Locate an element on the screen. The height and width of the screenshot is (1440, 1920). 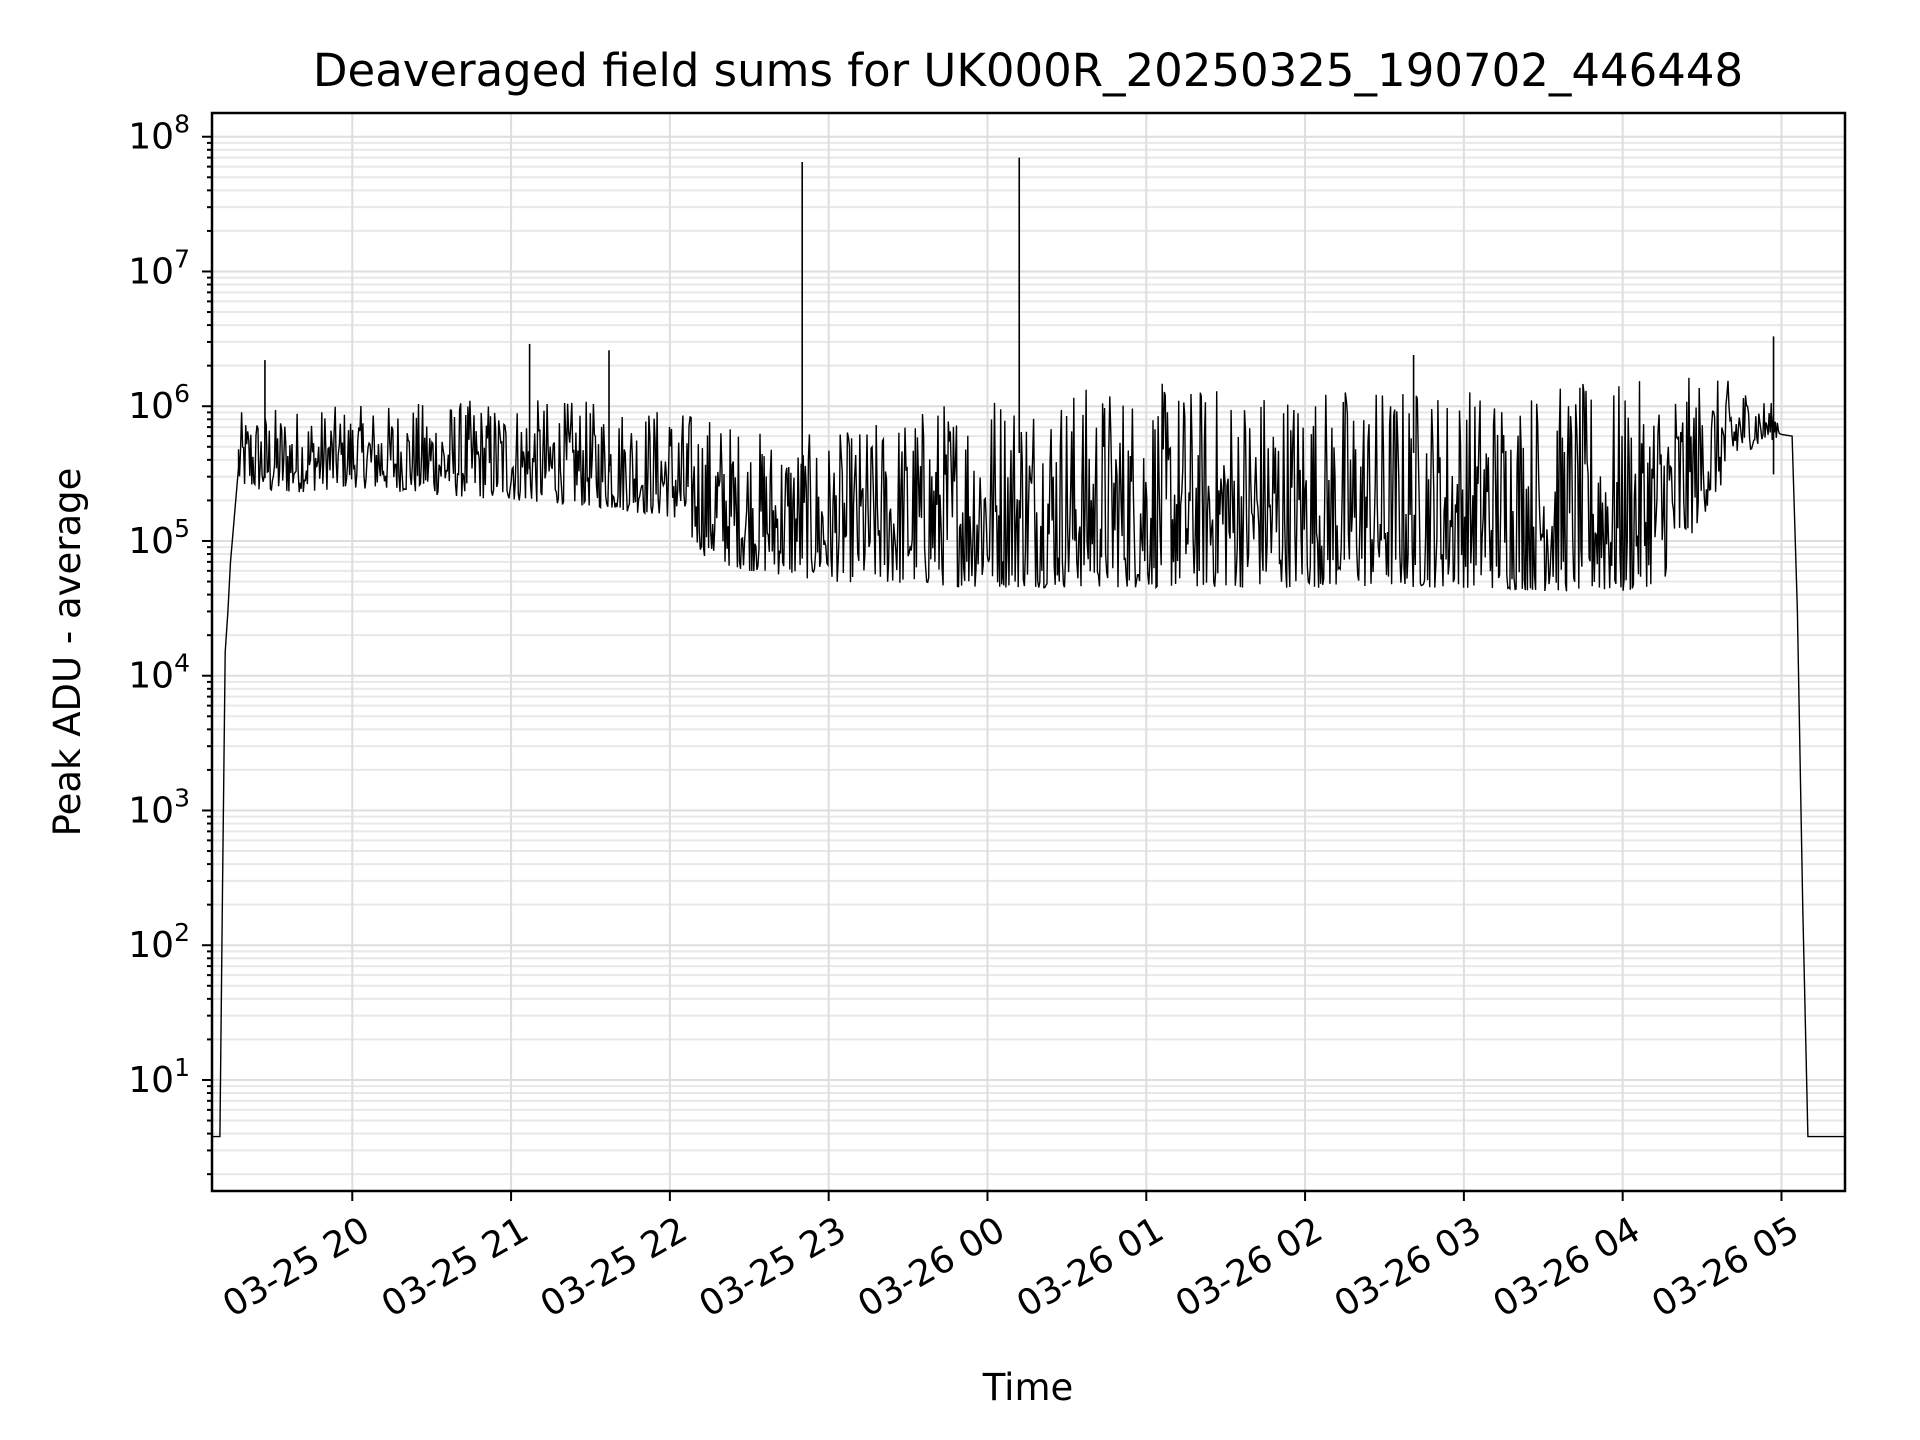
x-axis-label: Time is located at coordinates (1028, 1387).